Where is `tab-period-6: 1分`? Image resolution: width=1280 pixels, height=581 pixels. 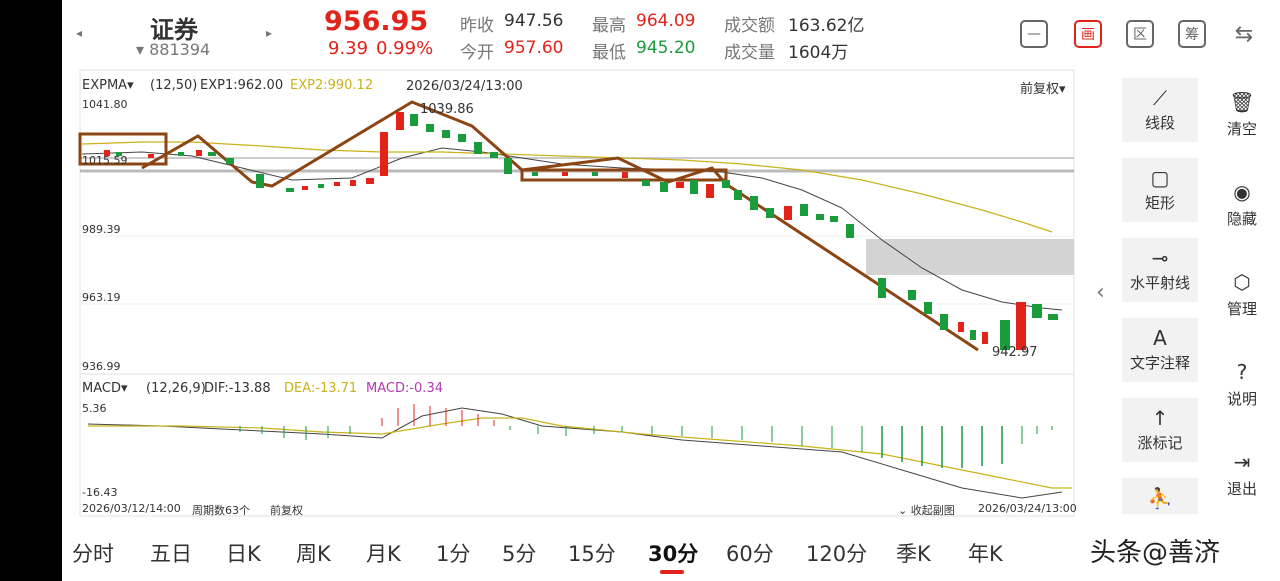
tab-period-6: 1分 is located at coordinates (453, 554).